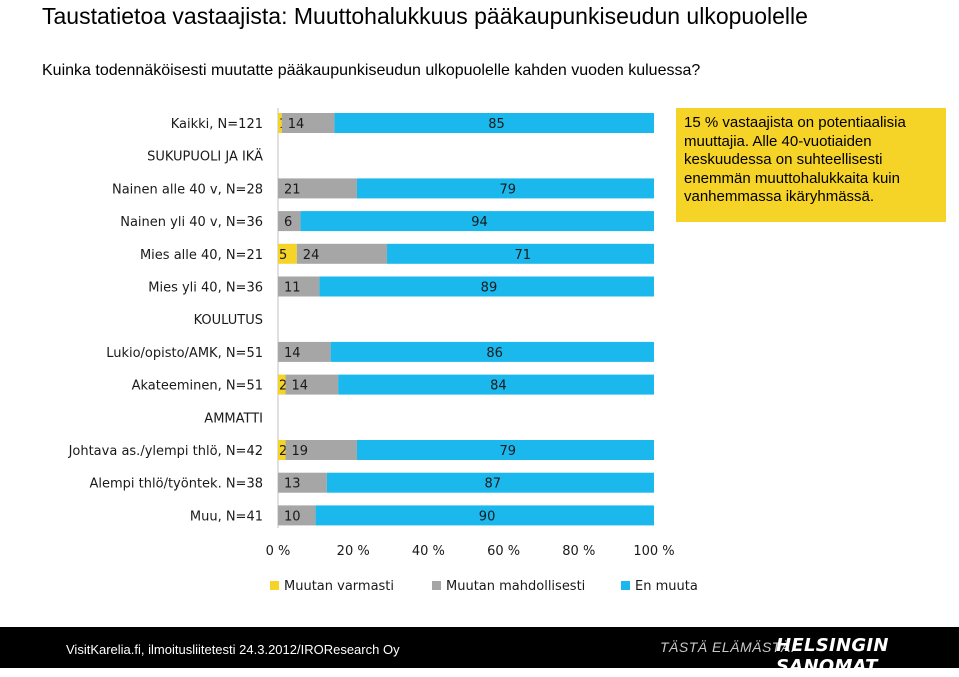 This screenshot has height=677, width=959. I want to click on x-tick-label: 0 %, so click(278, 551).